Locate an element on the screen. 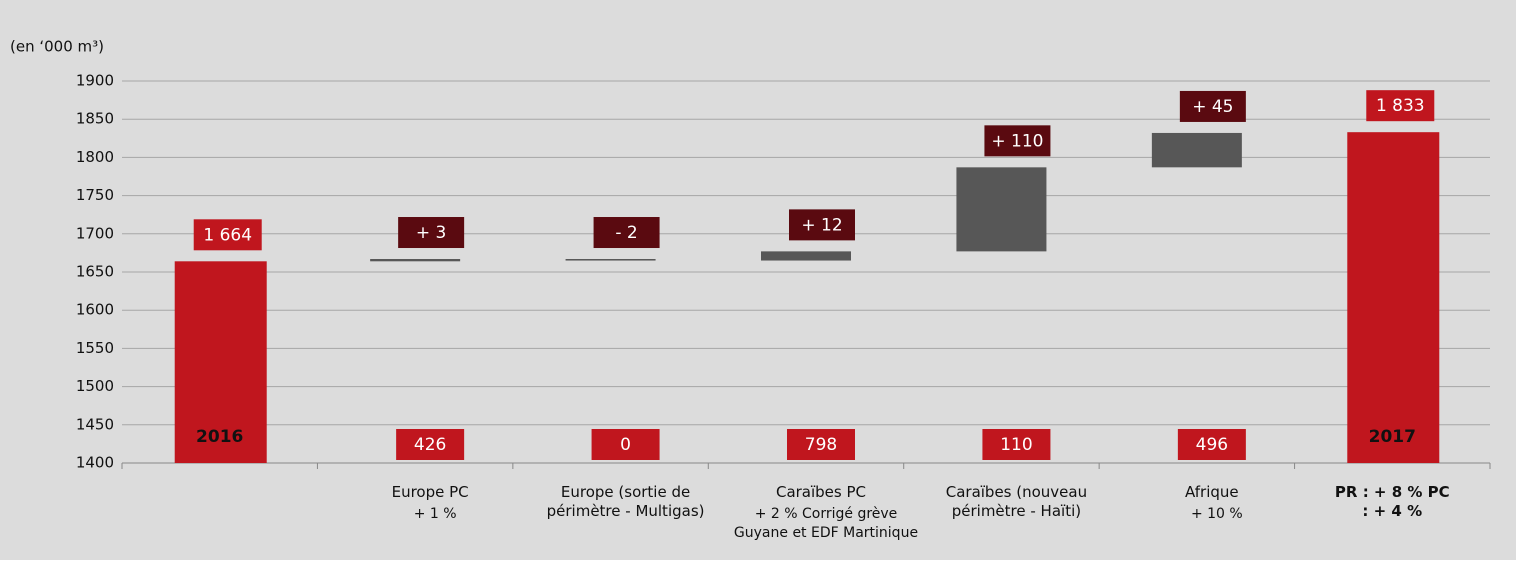  secondary-label: 798 is located at coordinates (821, 445).